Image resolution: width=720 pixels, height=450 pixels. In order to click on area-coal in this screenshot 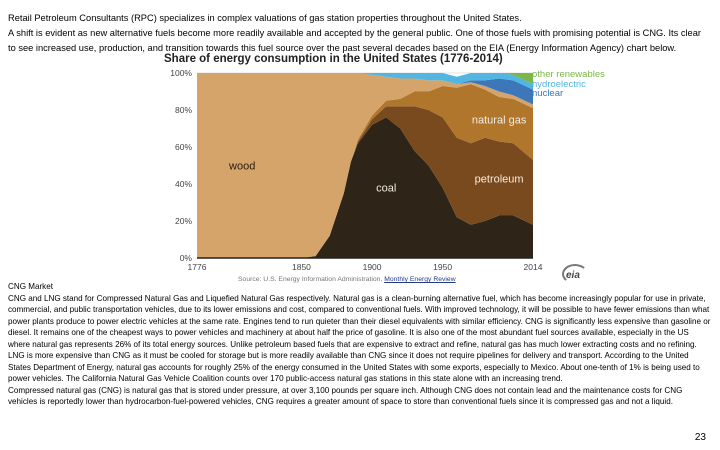, I will do `click(365, 188)`.